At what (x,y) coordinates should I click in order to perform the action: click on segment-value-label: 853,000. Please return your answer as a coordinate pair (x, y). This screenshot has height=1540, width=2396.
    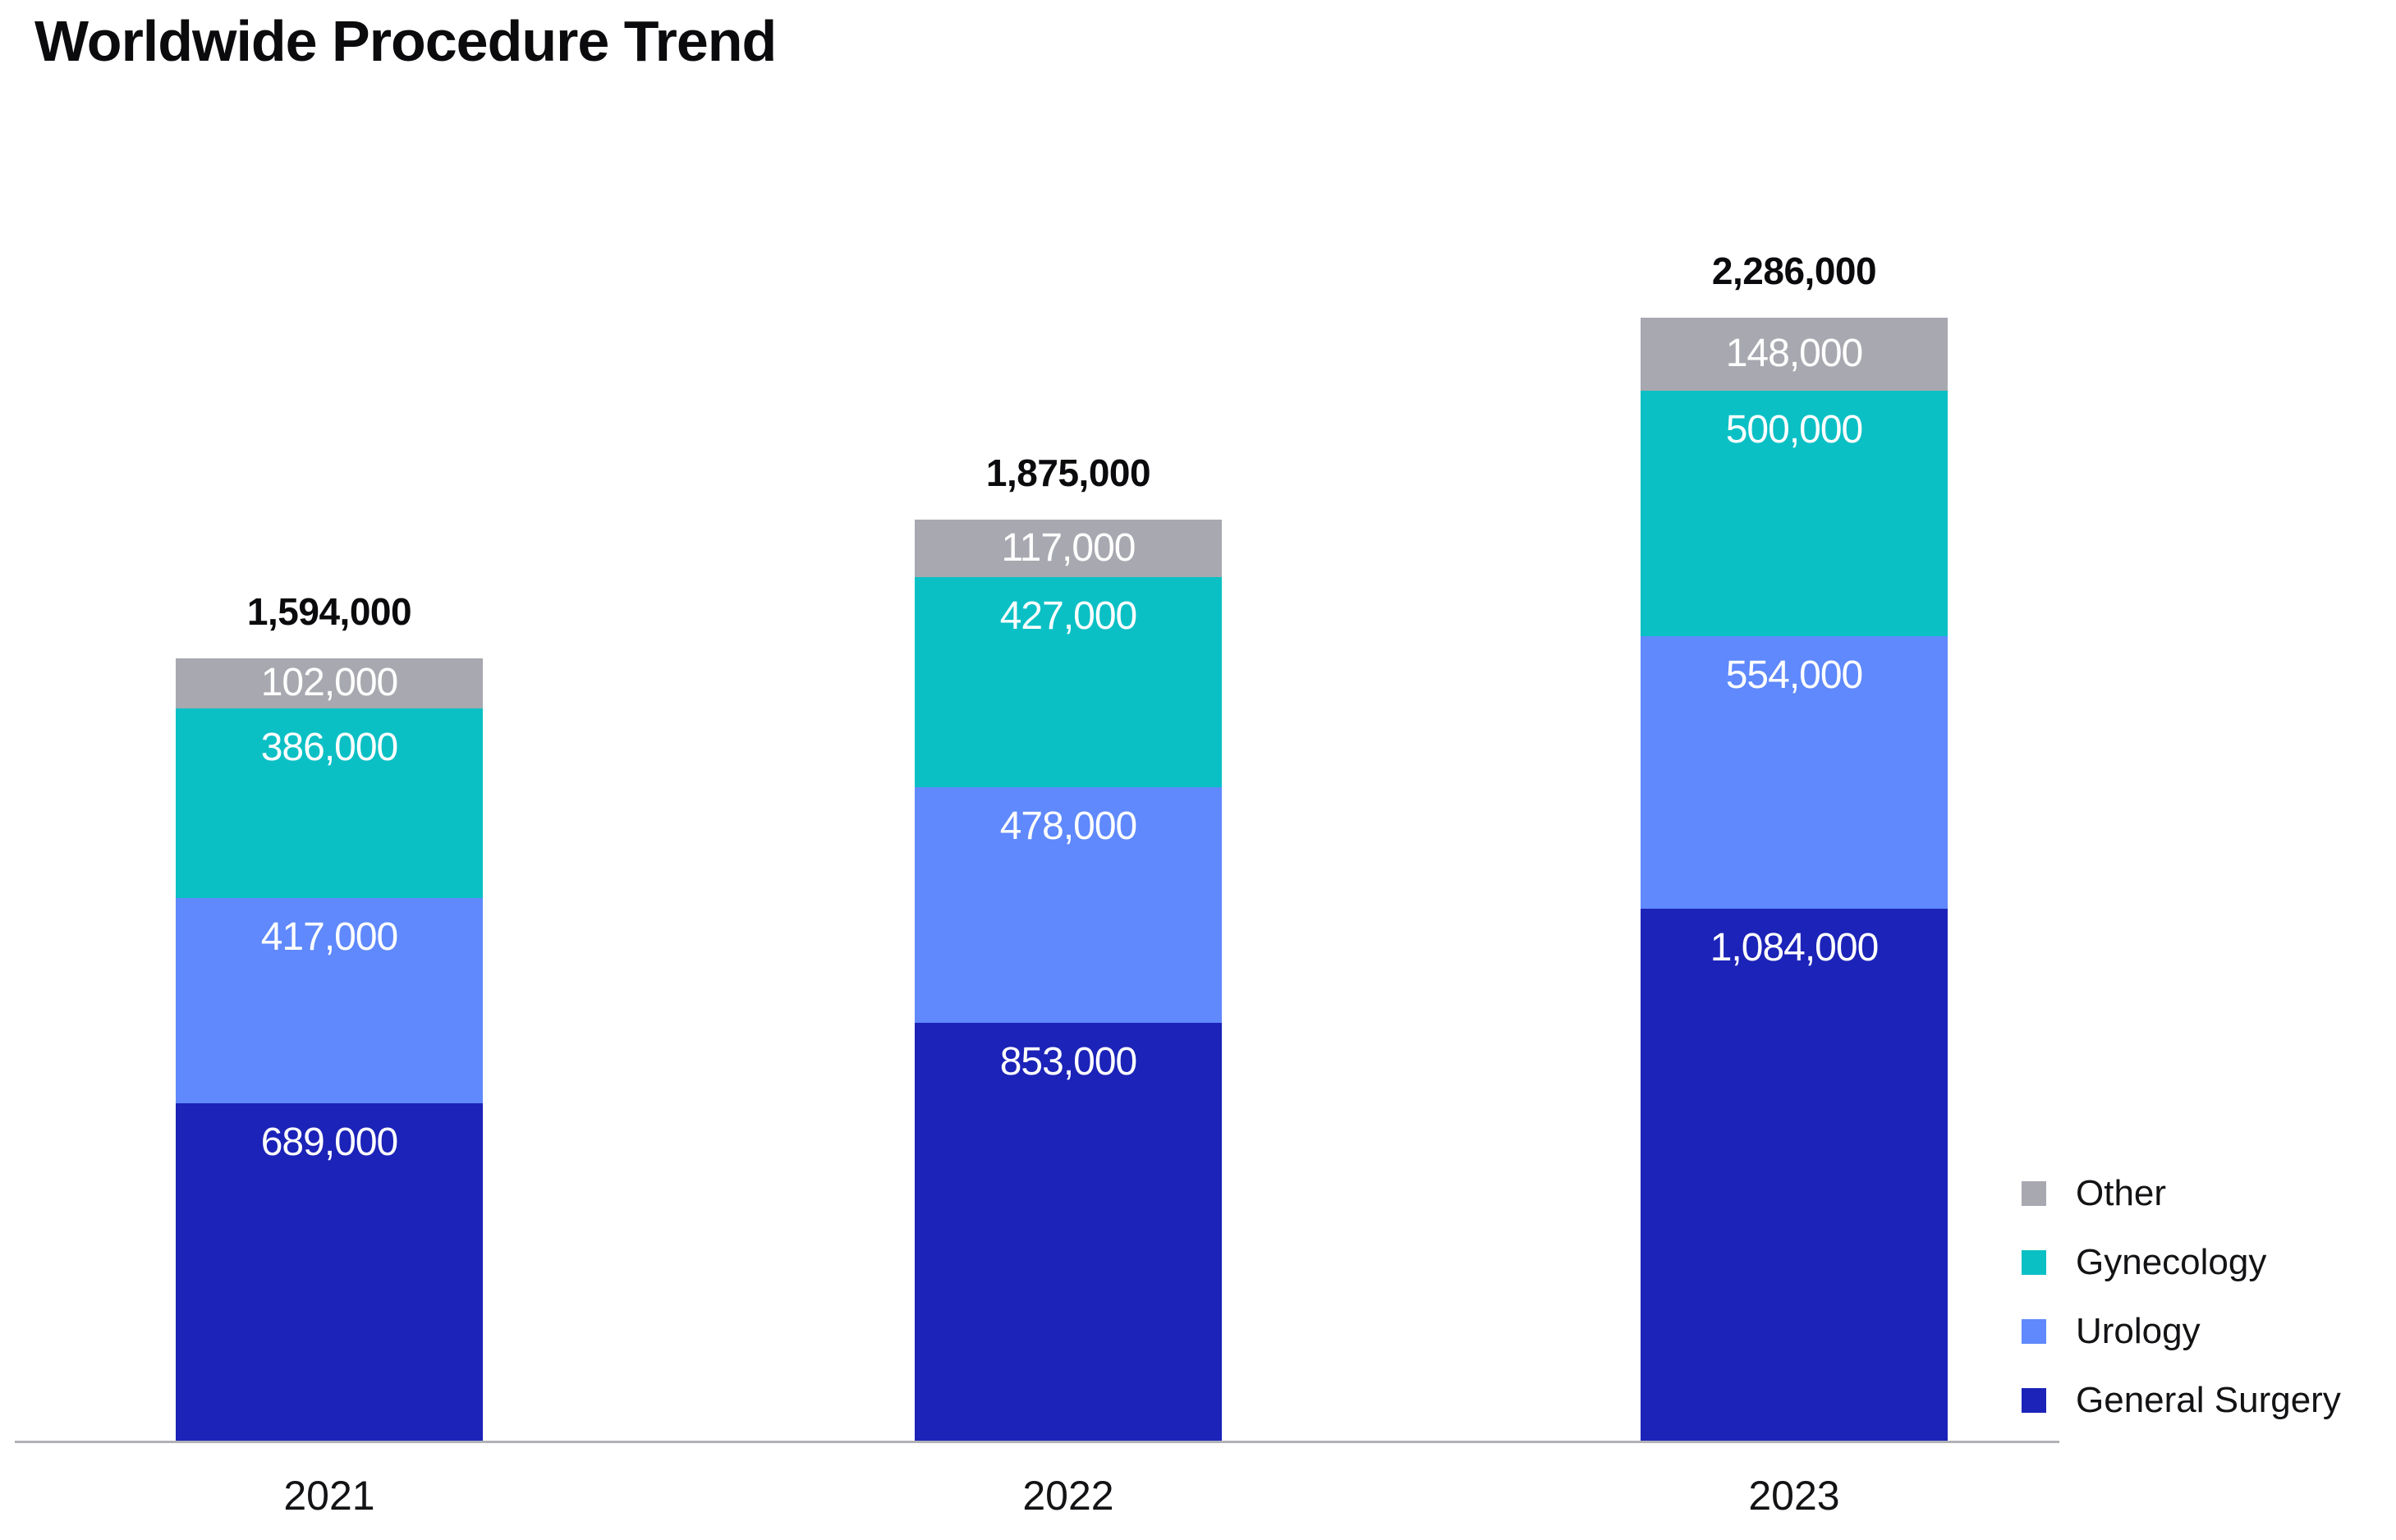
    Looking at the image, I should click on (1068, 1062).